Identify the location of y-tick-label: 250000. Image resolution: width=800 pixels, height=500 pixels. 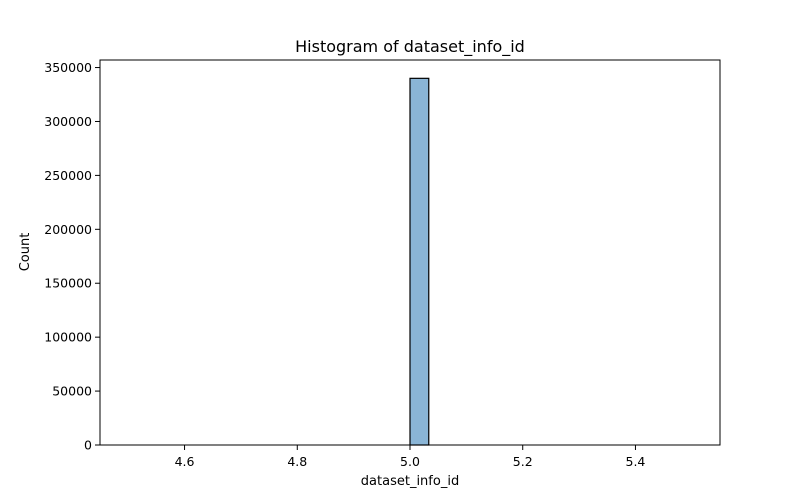
(68, 175).